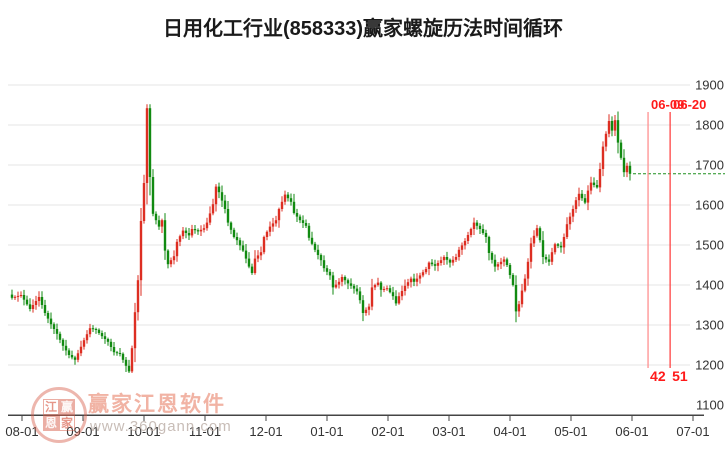  Describe the element at coordinates (265, 431) in the screenshot. I see `x-tick-label: 12-01` at that location.